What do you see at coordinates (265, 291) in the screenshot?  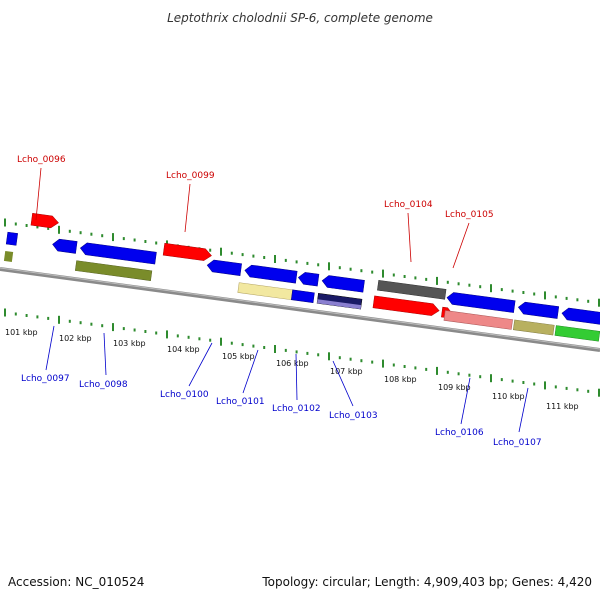 I see `block-pale-yellow` at bounding box center [265, 291].